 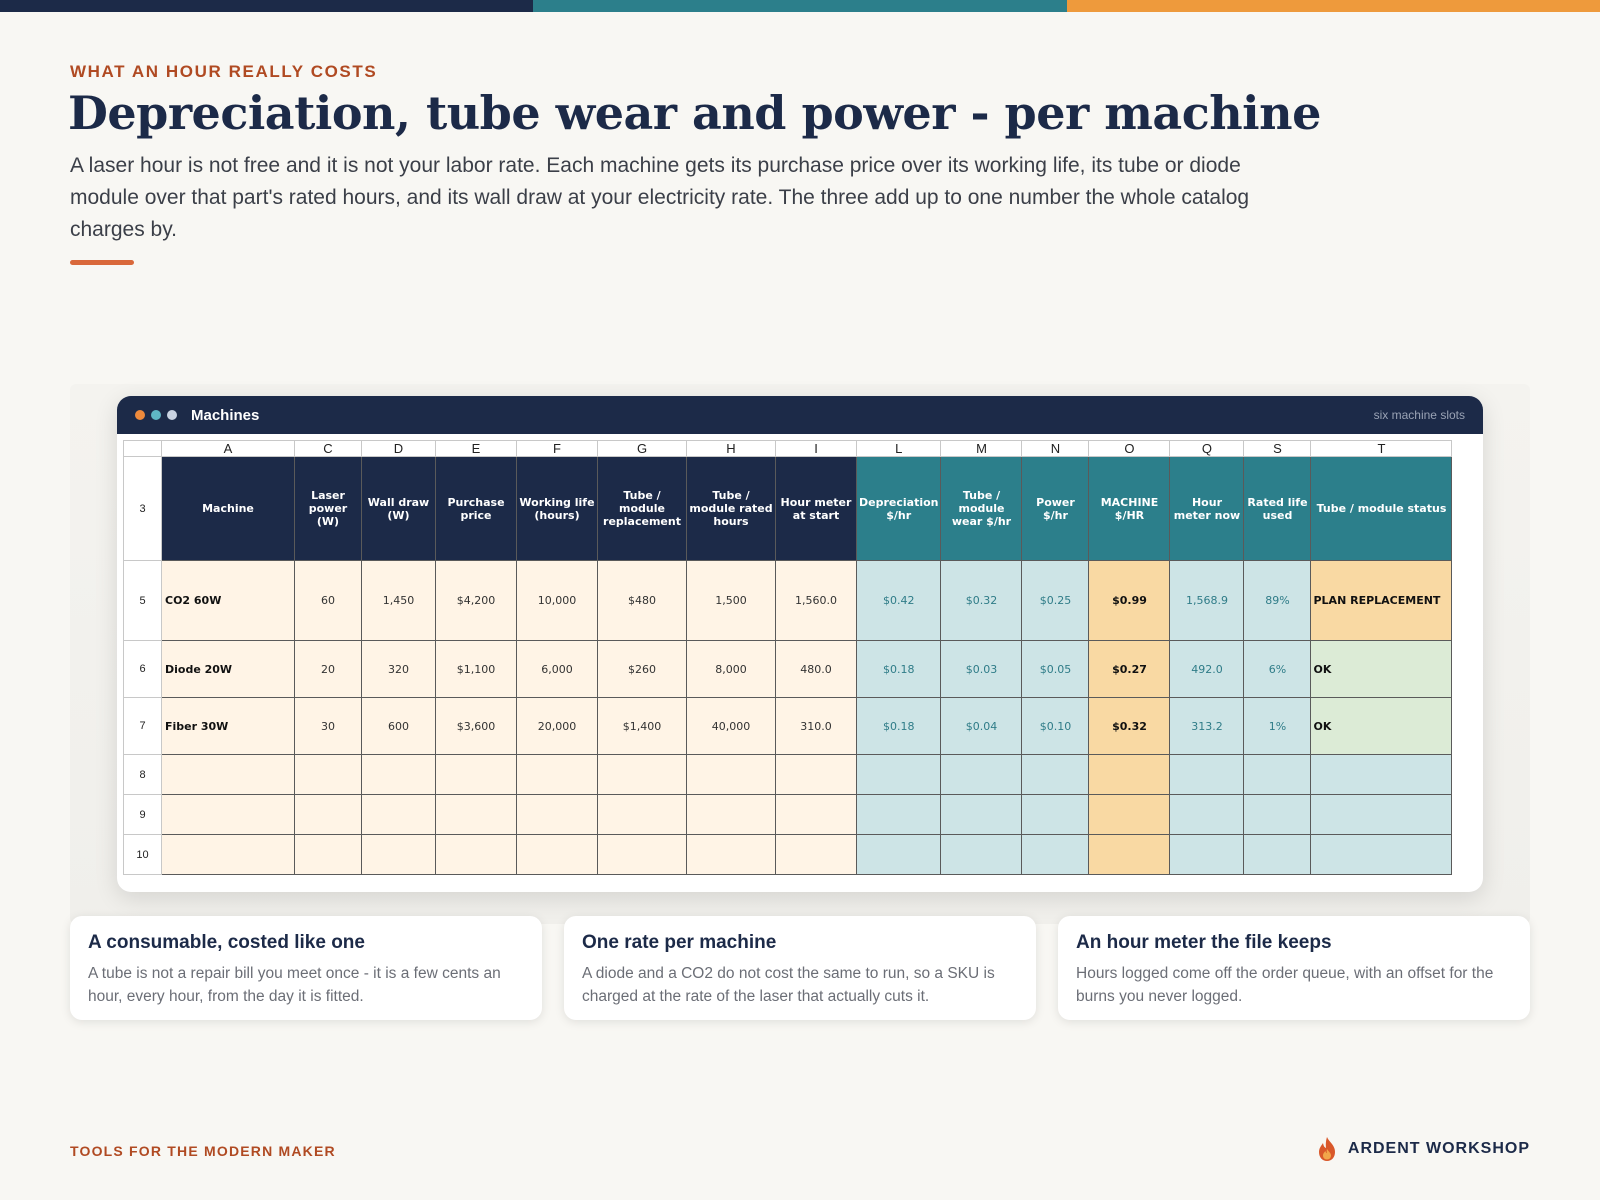 I want to click on column-letter: D, so click(x=398, y=448).